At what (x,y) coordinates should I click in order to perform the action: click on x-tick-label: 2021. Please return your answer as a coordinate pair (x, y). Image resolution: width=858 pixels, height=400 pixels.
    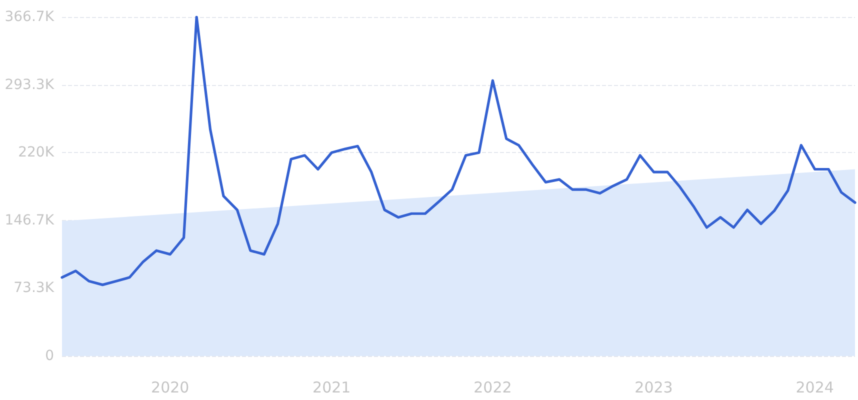
    Looking at the image, I should click on (331, 387).